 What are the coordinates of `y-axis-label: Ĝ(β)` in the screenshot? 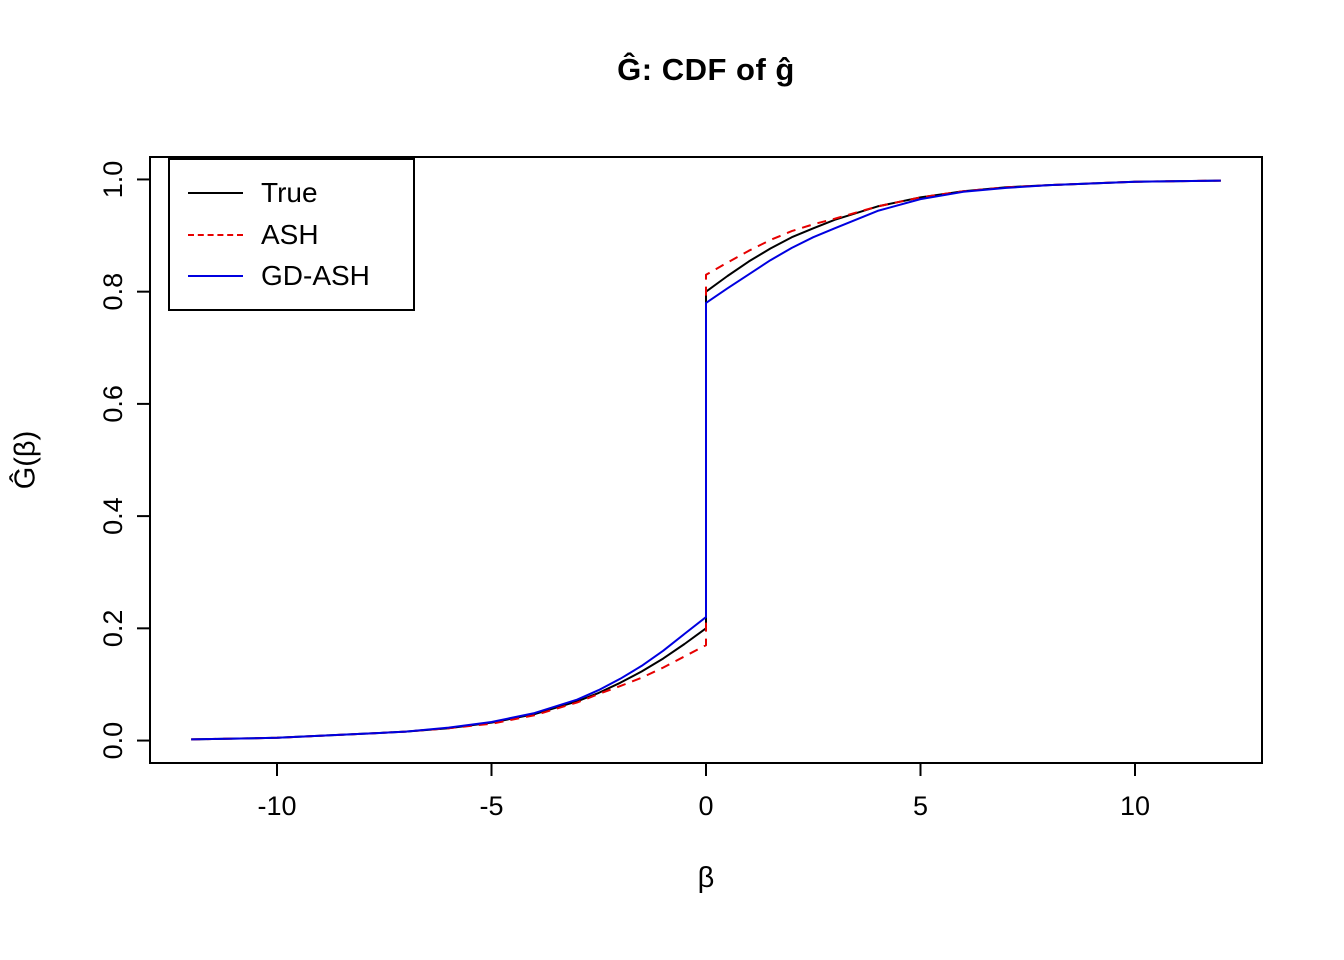 It's located at (25, 460).